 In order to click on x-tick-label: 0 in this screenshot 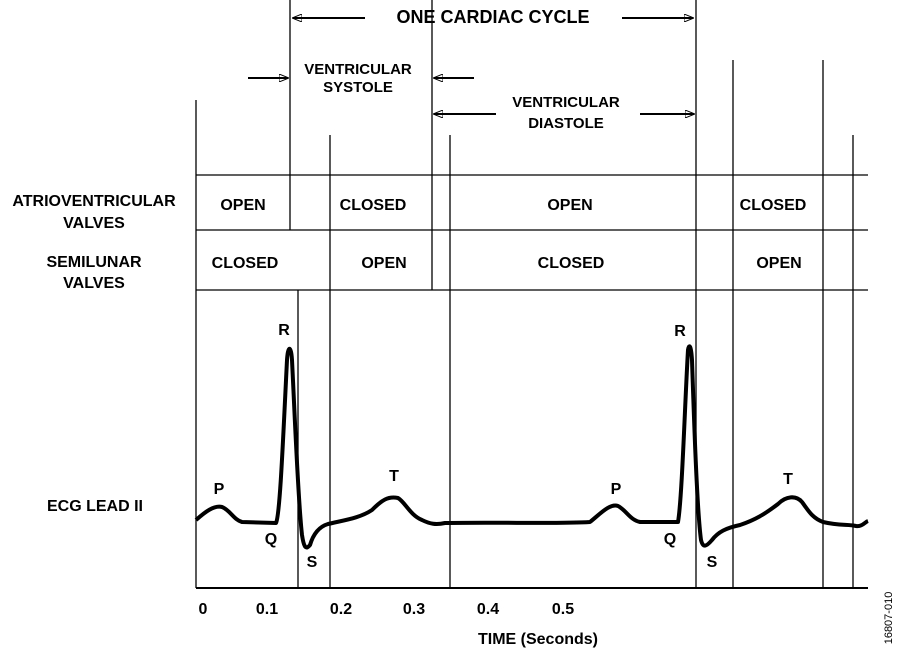, I will do `click(203, 609)`.